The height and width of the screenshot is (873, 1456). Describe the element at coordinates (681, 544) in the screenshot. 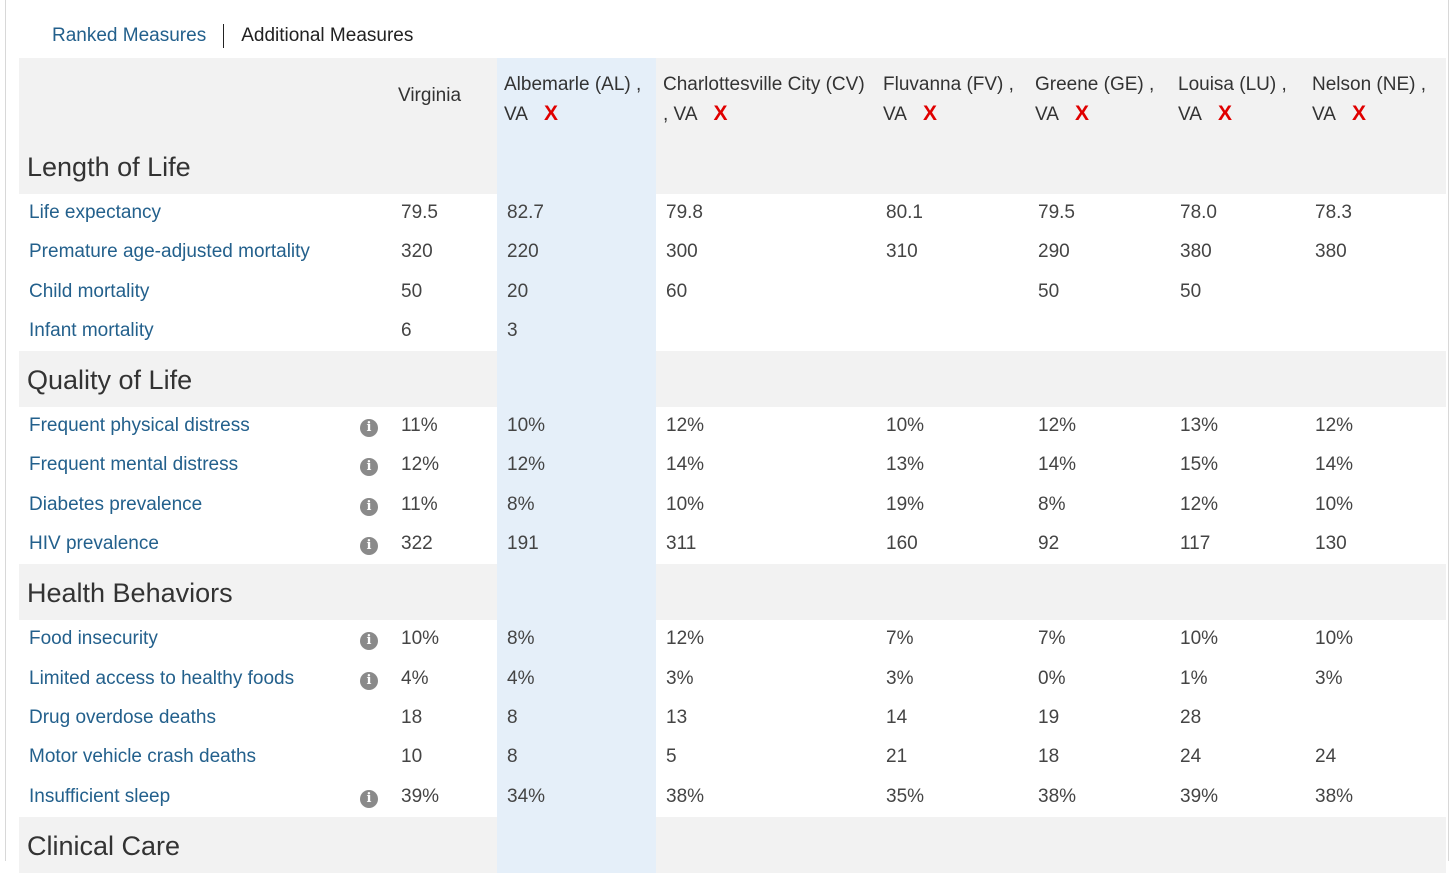

I see `value-county: 311` at that location.